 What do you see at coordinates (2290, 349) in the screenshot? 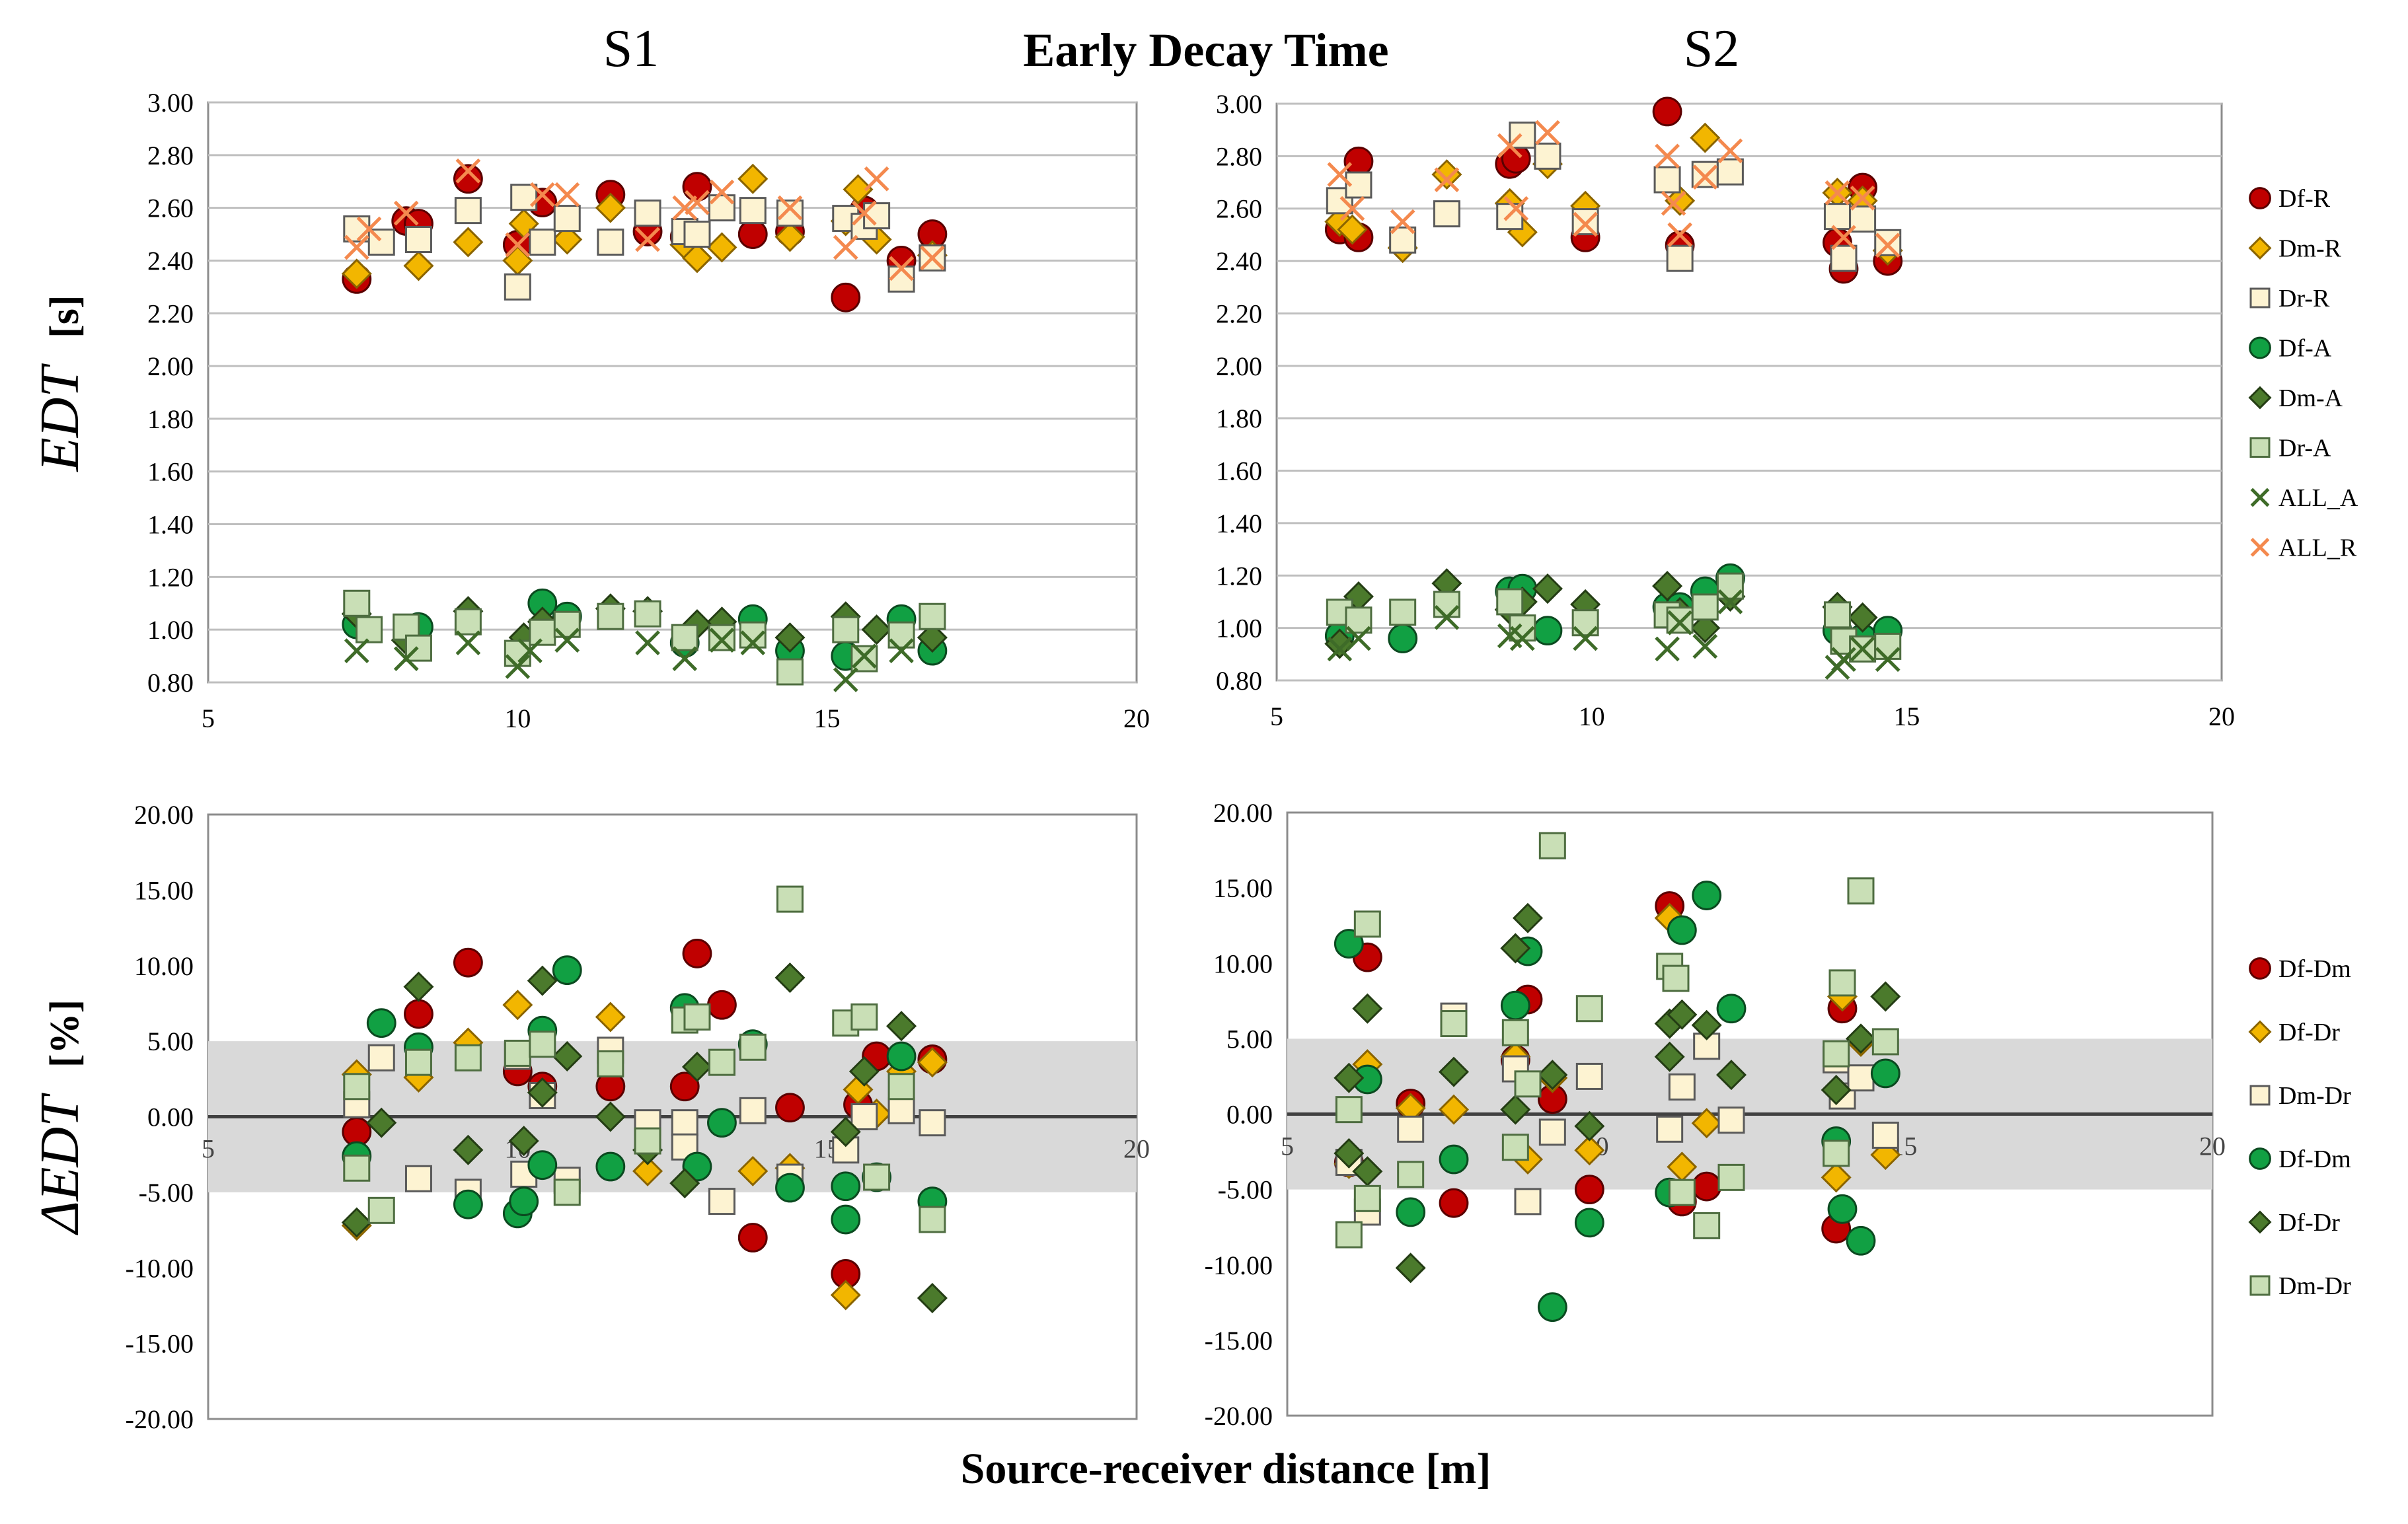
I see `legend-item: Df-A` at bounding box center [2290, 349].